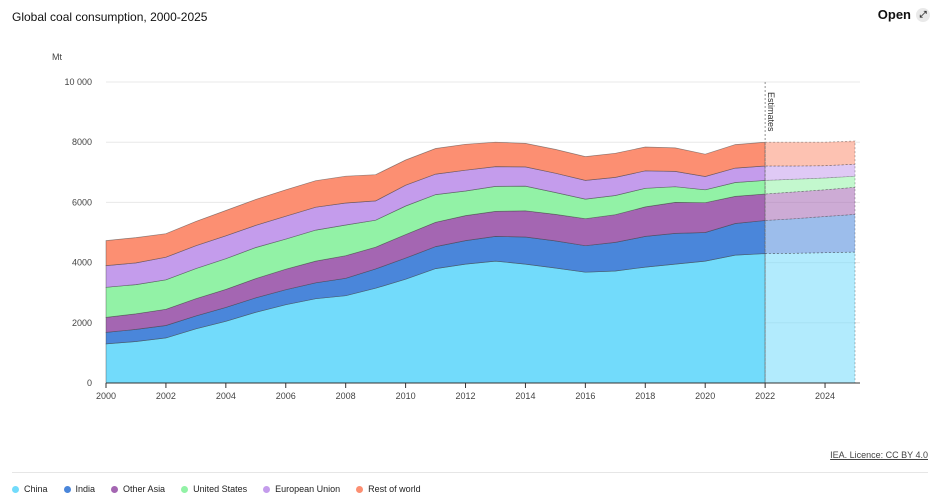  I want to click on y-axis-unit: Mt, so click(57, 57).